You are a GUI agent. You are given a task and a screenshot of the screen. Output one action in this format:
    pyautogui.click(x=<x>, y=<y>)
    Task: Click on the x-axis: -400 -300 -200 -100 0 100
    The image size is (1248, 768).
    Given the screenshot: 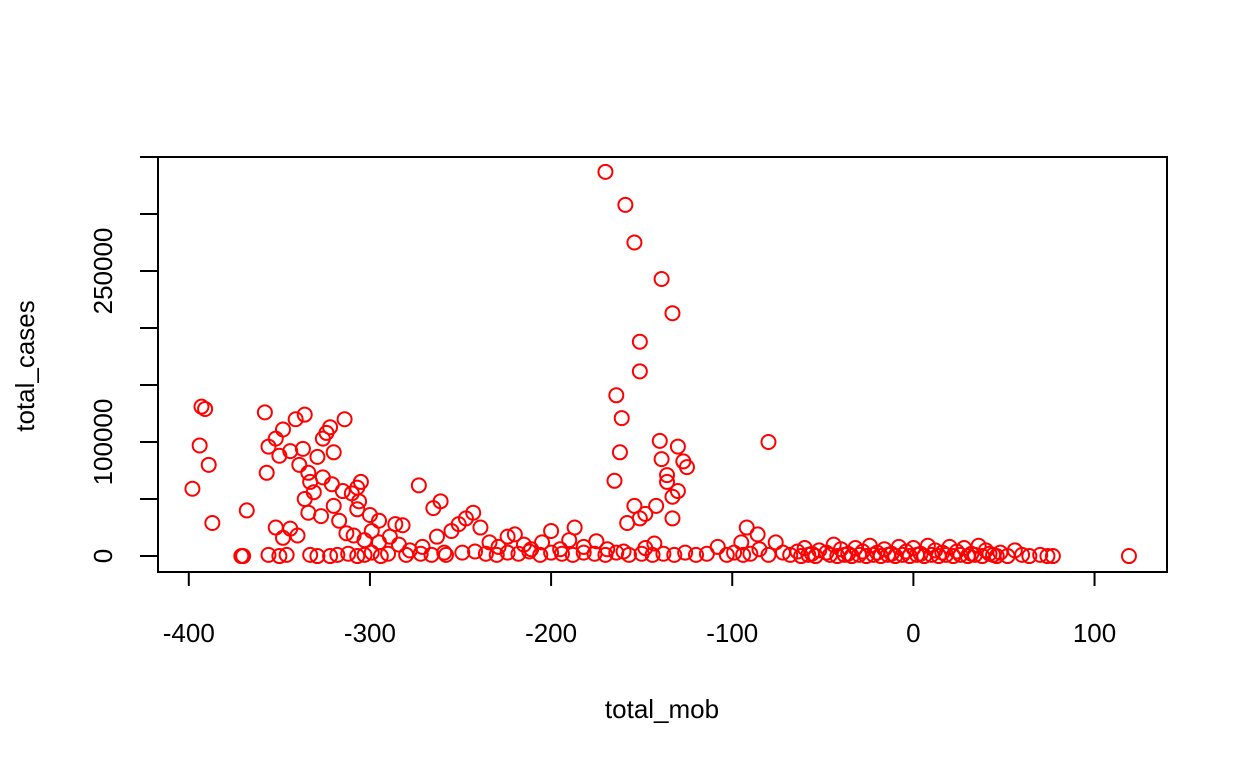 What is the action you would take?
    pyautogui.click(x=639, y=609)
    